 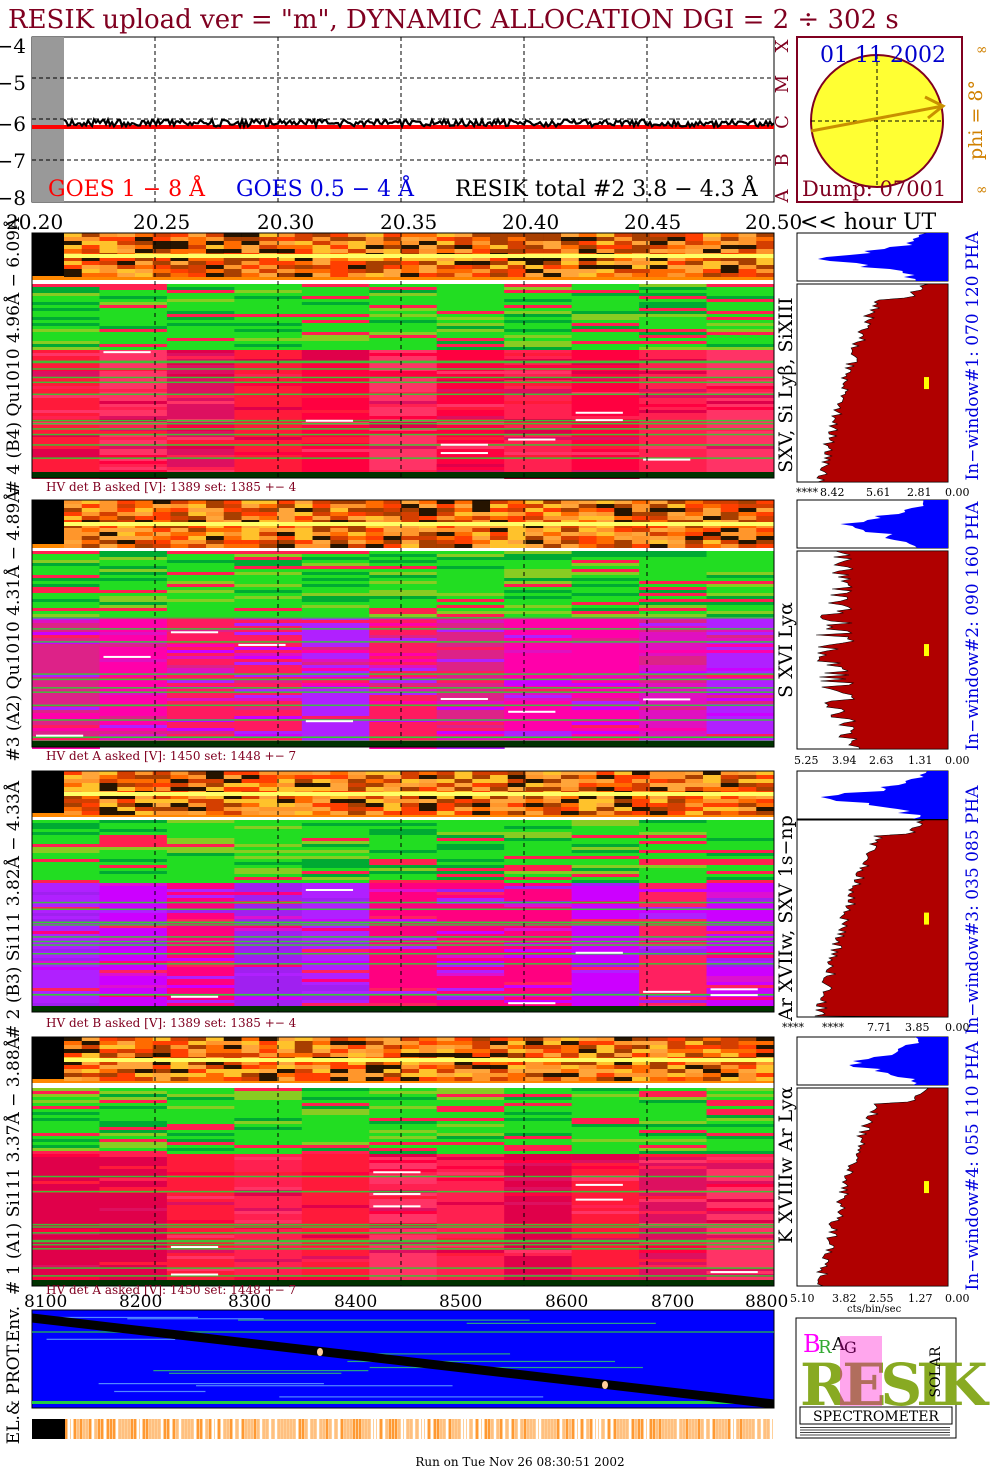 I want to click on ylabel-1: −4, so click(x=13, y=46).